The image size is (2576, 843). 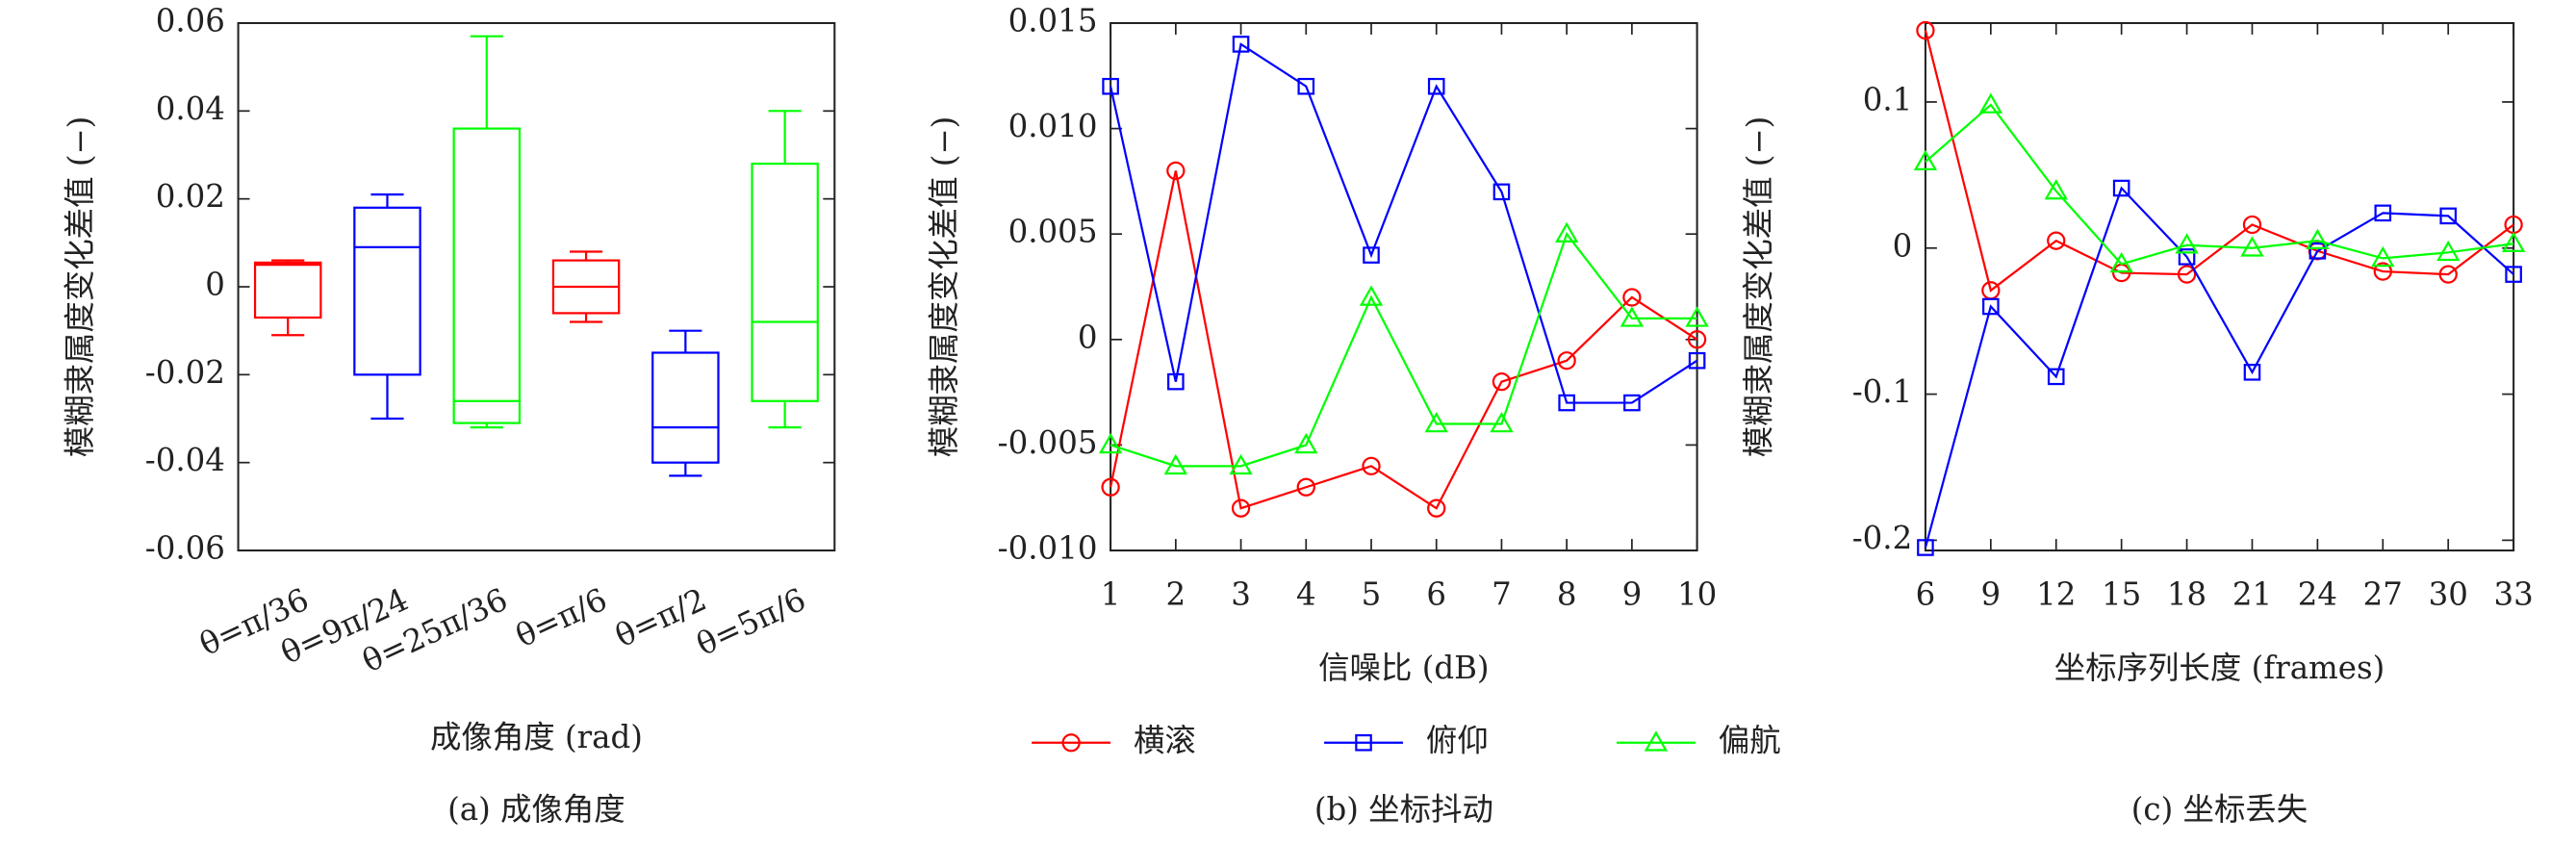 What do you see at coordinates (1053, 20) in the screenshot?
I see `y-tick-label: 0.015` at bounding box center [1053, 20].